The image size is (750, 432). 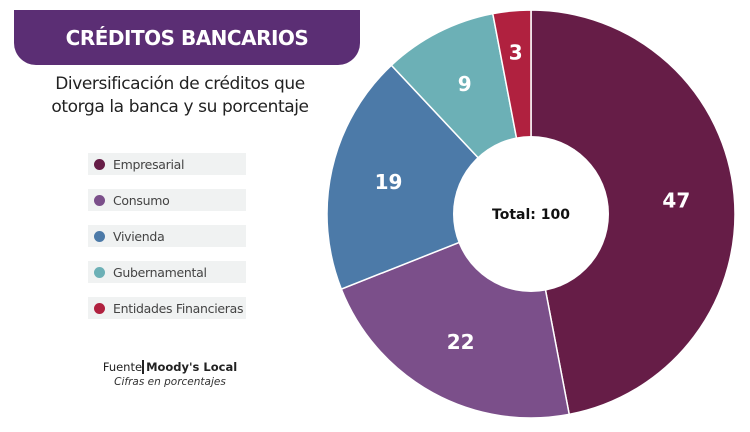 I want to click on data-label: 47, so click(x=676, y=200).